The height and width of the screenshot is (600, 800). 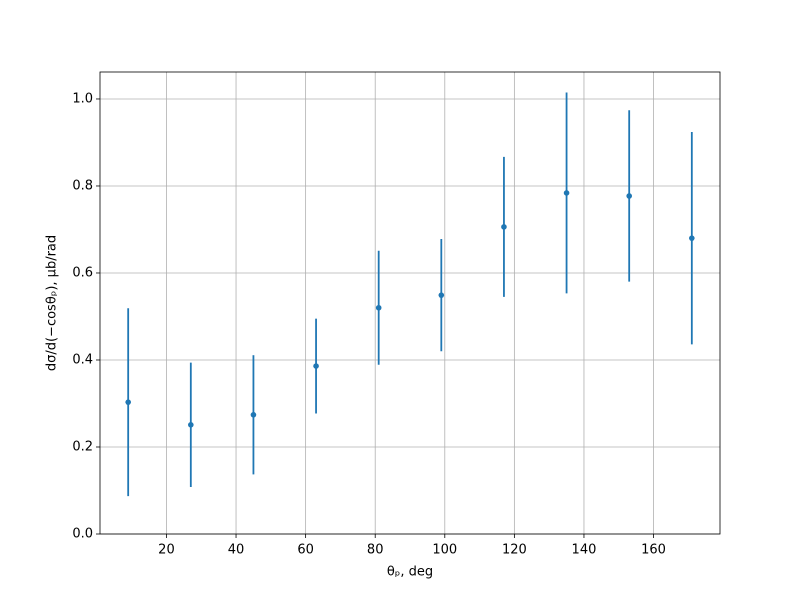 What do you see at coordinates (236, 550) in the screenshot?
I see `x-tick-label: 40` at bounding box center [236, 550].